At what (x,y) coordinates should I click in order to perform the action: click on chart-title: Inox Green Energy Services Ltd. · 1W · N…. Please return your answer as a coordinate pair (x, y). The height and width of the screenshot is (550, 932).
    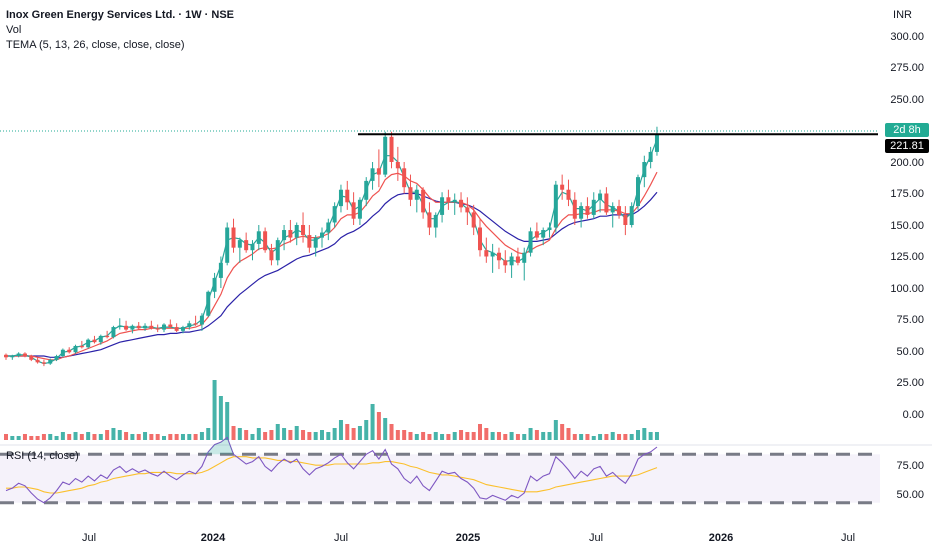
    Looking at the image, I should click on (120, 15).